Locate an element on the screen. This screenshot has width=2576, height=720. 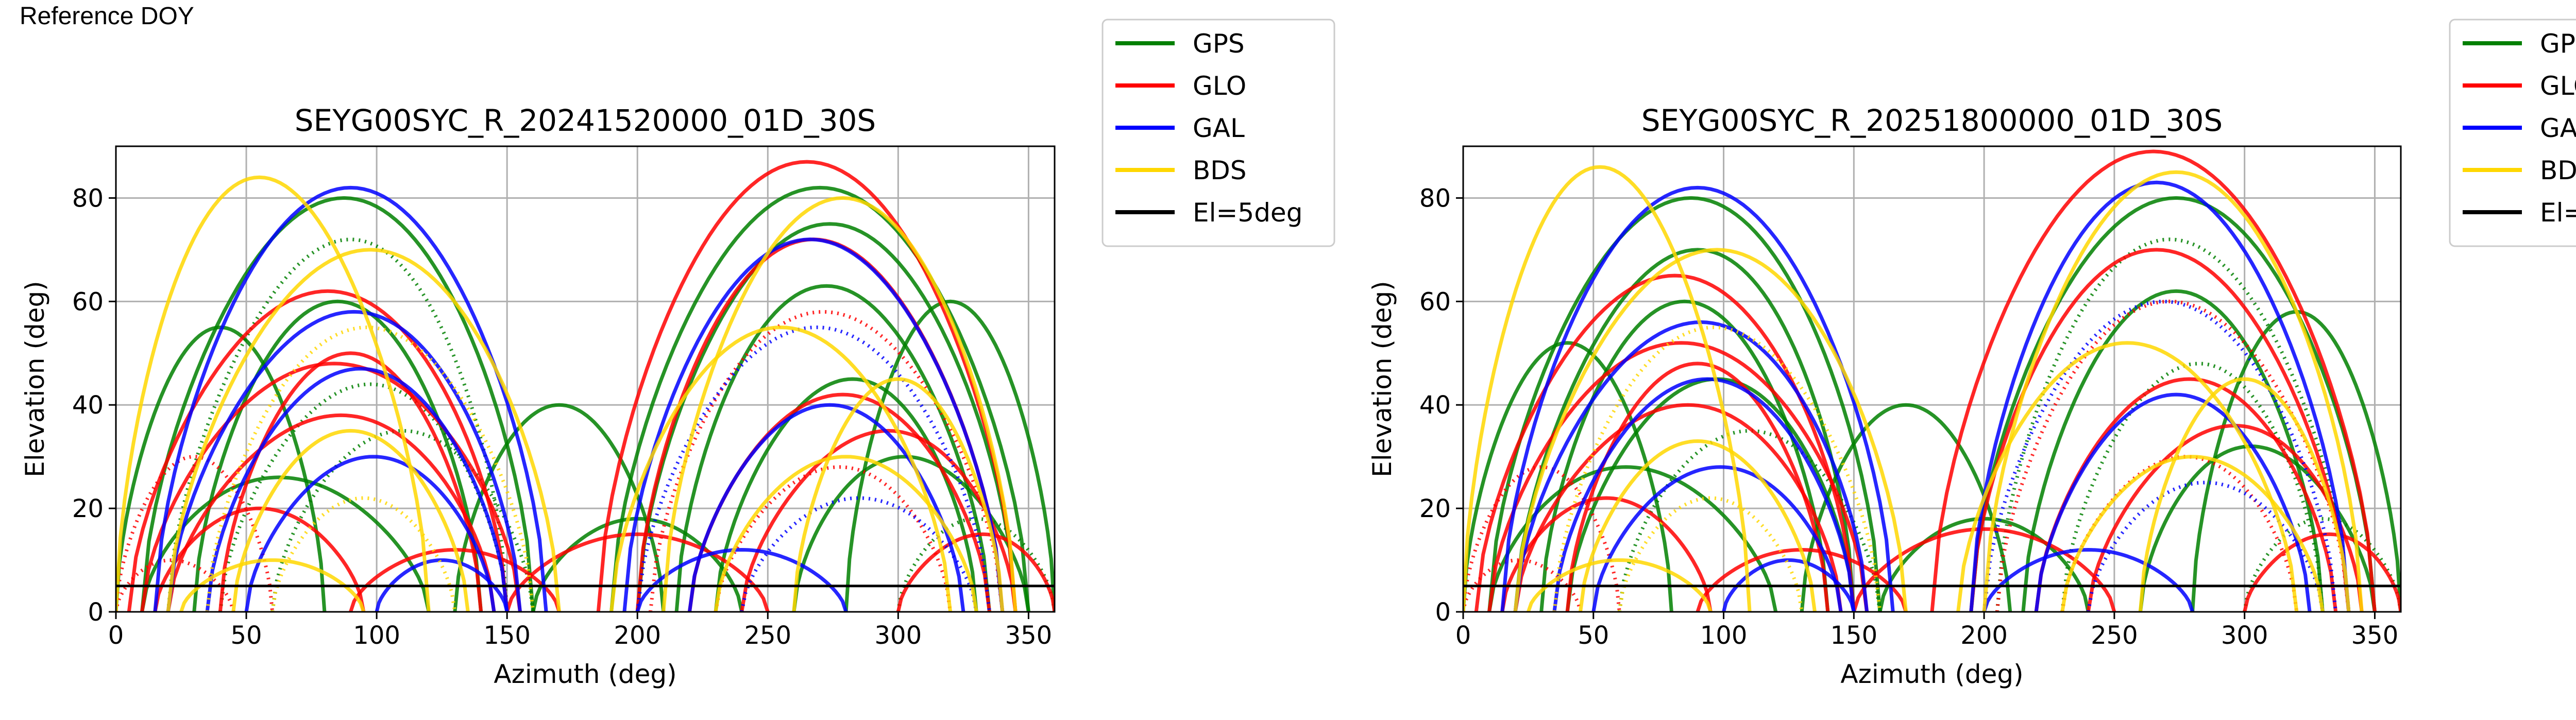
legend-label: GPS is located at coordinates (2558, 44).